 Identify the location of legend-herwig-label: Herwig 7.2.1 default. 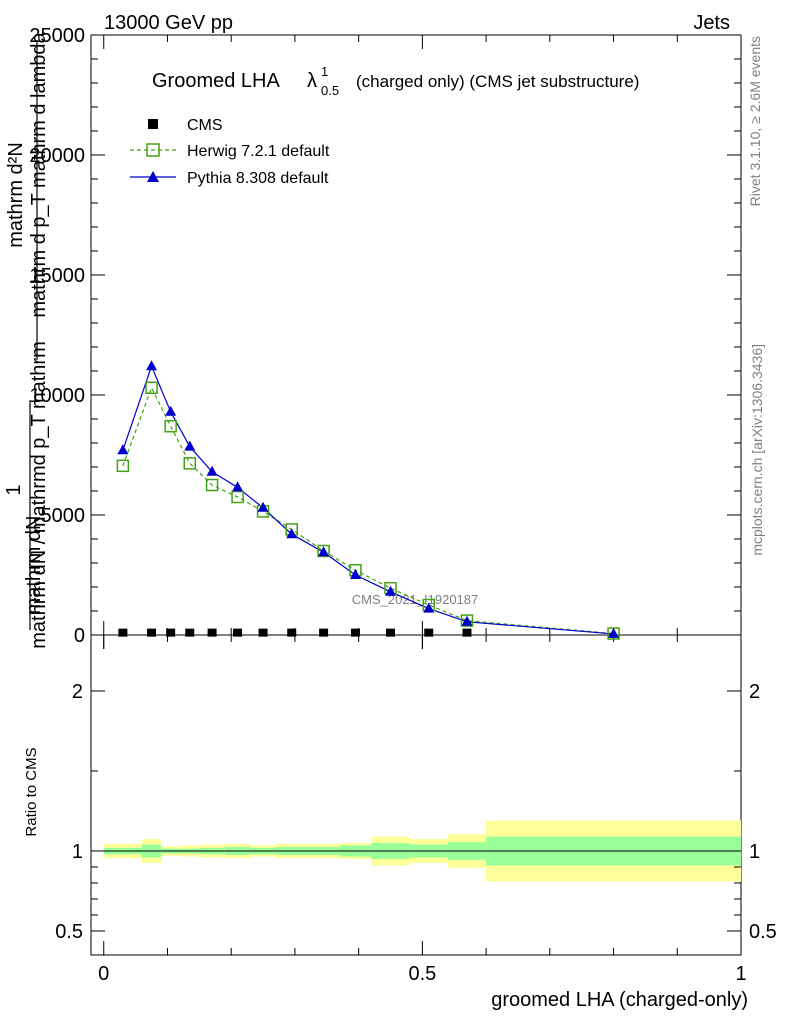
(258, 151).